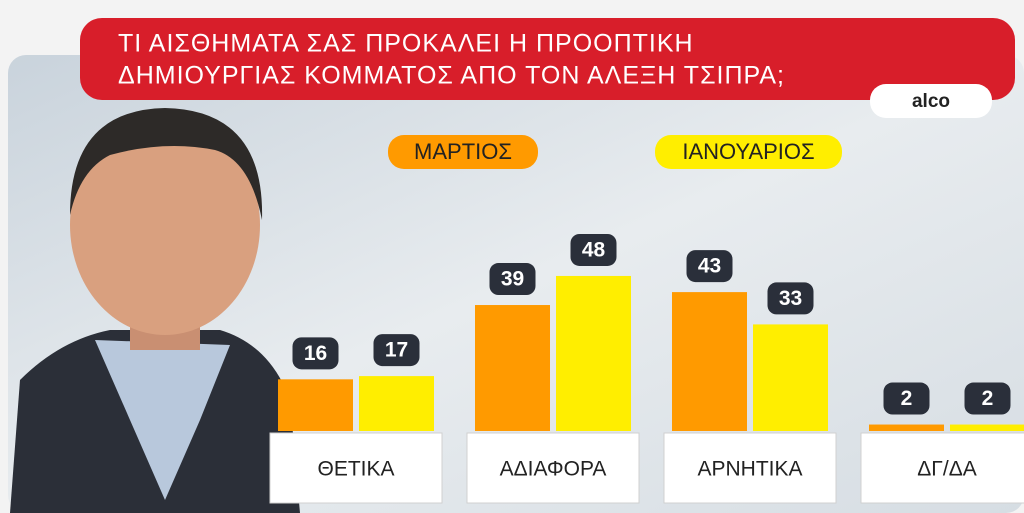 This screenshot has width=1024, height=513. I want to click on legend-label: ΙΑΝΟΥΑΡΙΟΣ, so click(748, 151).